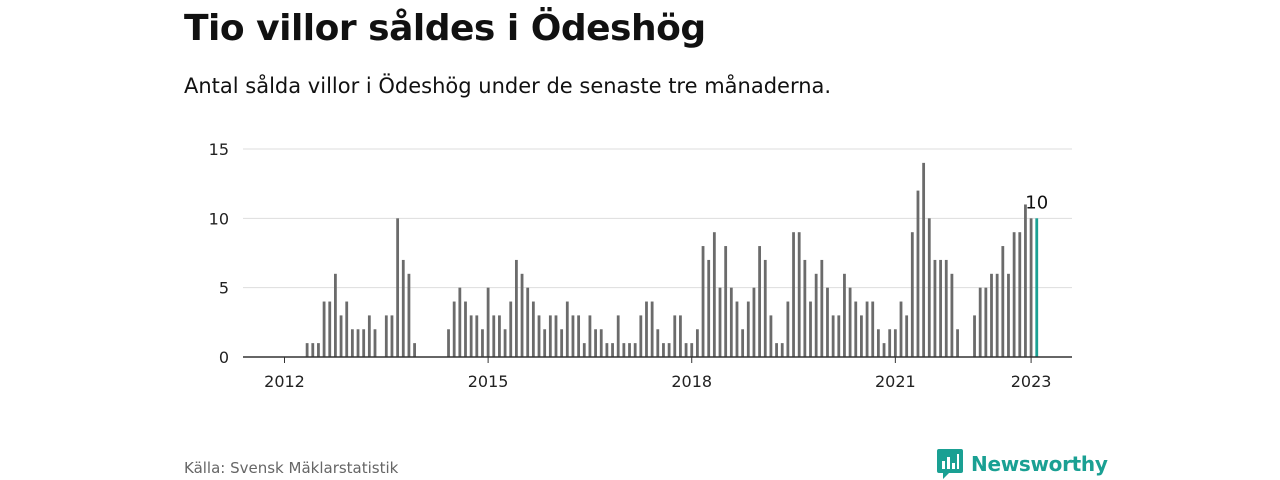  What do you see at coordinates (224, 288) in the screenshot?
I see `y-tick-label: 5` at bounding box center [224, 288].